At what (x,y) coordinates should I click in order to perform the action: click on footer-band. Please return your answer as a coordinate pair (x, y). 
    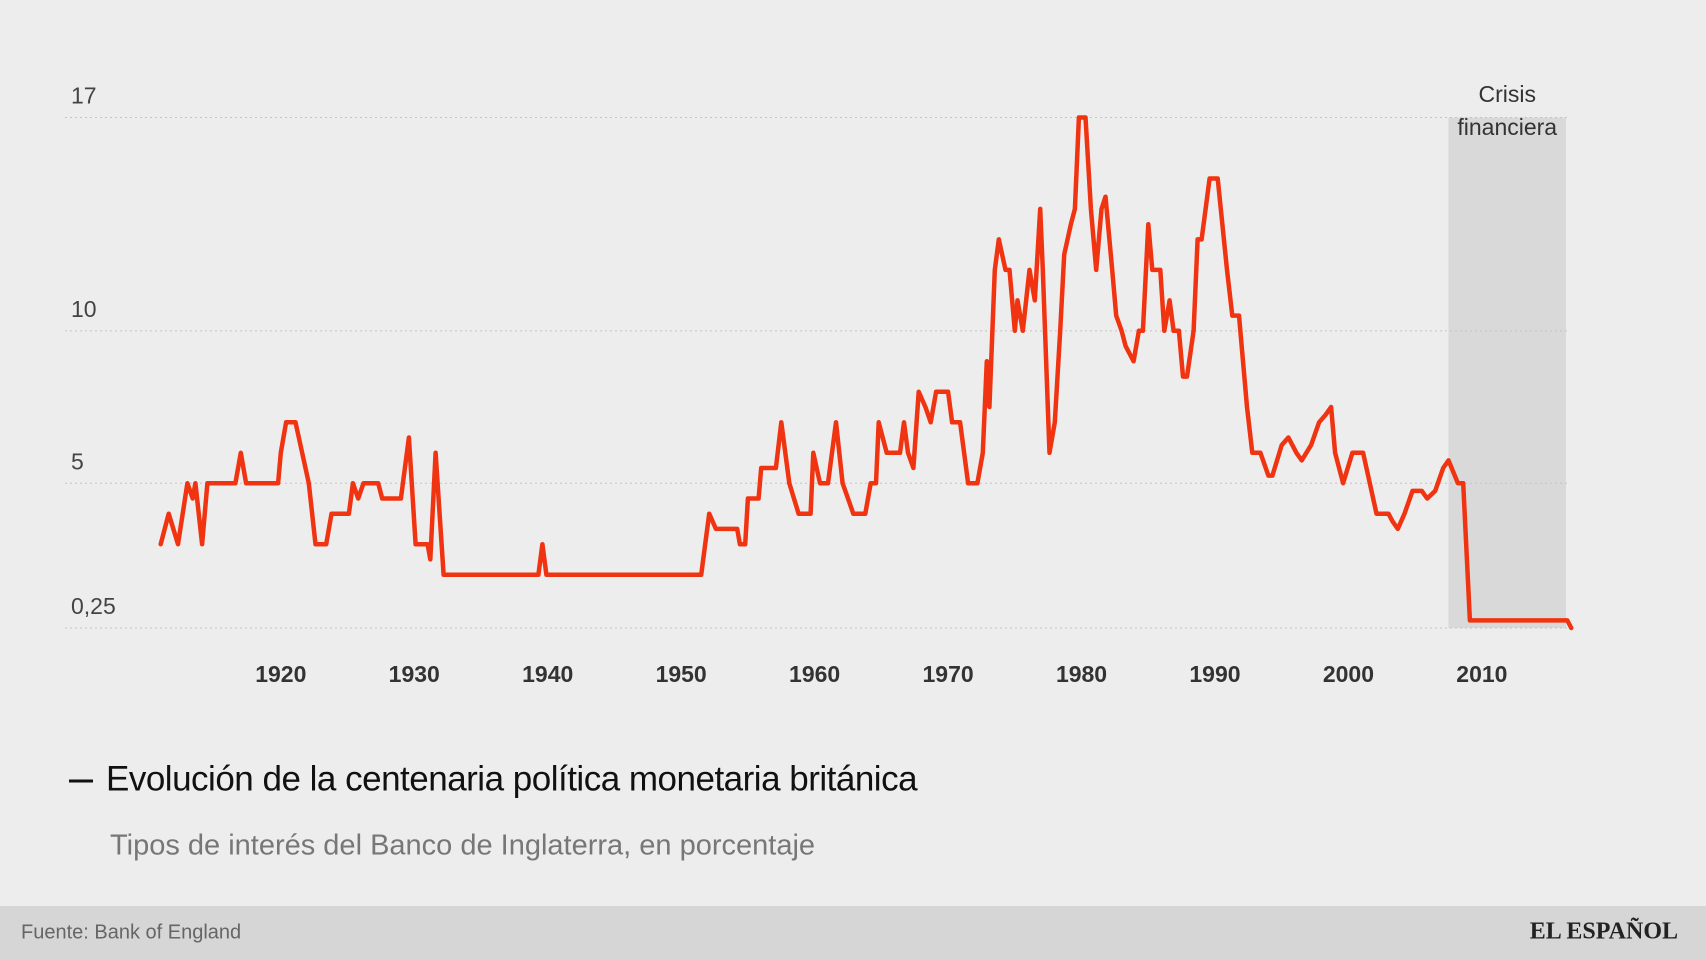
    Looking at the image, I should click on (853, 933).